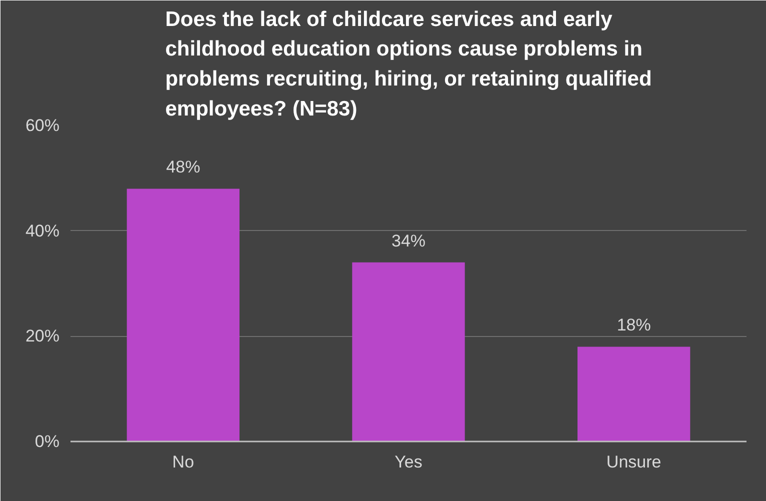 The image size is (766, 501). Describe the element at coordinates (634, 462) in the screenshot. I see `x-tick-label: Unsure` at that location.